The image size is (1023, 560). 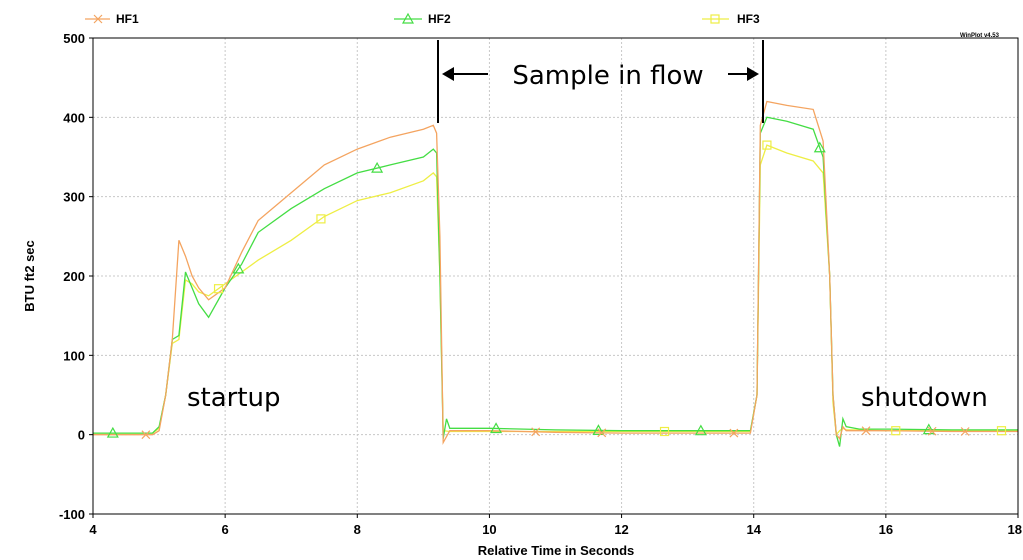 What do you see at coordinates (748, 19) in the screenshot?
I see `legend-label-hf3: HF3` at bounding box center [748, 19].